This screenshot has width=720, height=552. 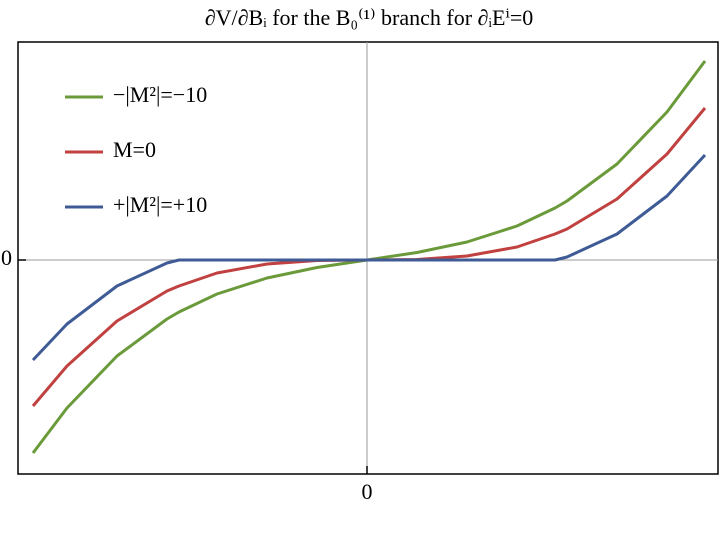 What do you see at coordinates (160, 94) in the screenshot?
I see `legend-label: −|M²|=−10` at bounding box center [160, 94].